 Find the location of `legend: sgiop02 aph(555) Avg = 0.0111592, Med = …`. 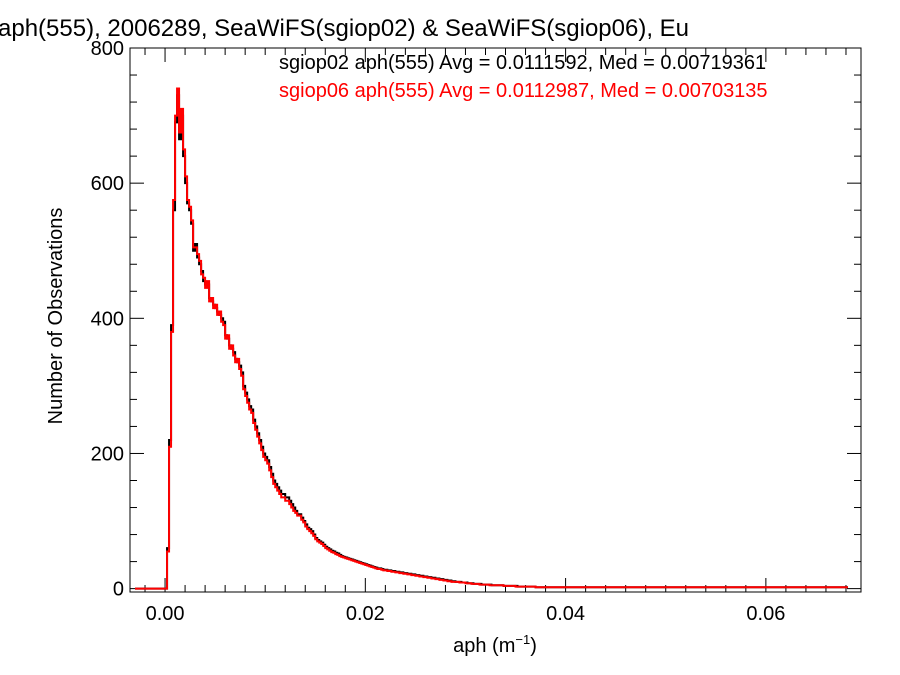

legend: sgiop02 aph(555) Avg = 0.0111592, Med = … is located at coordinates (523, 77).